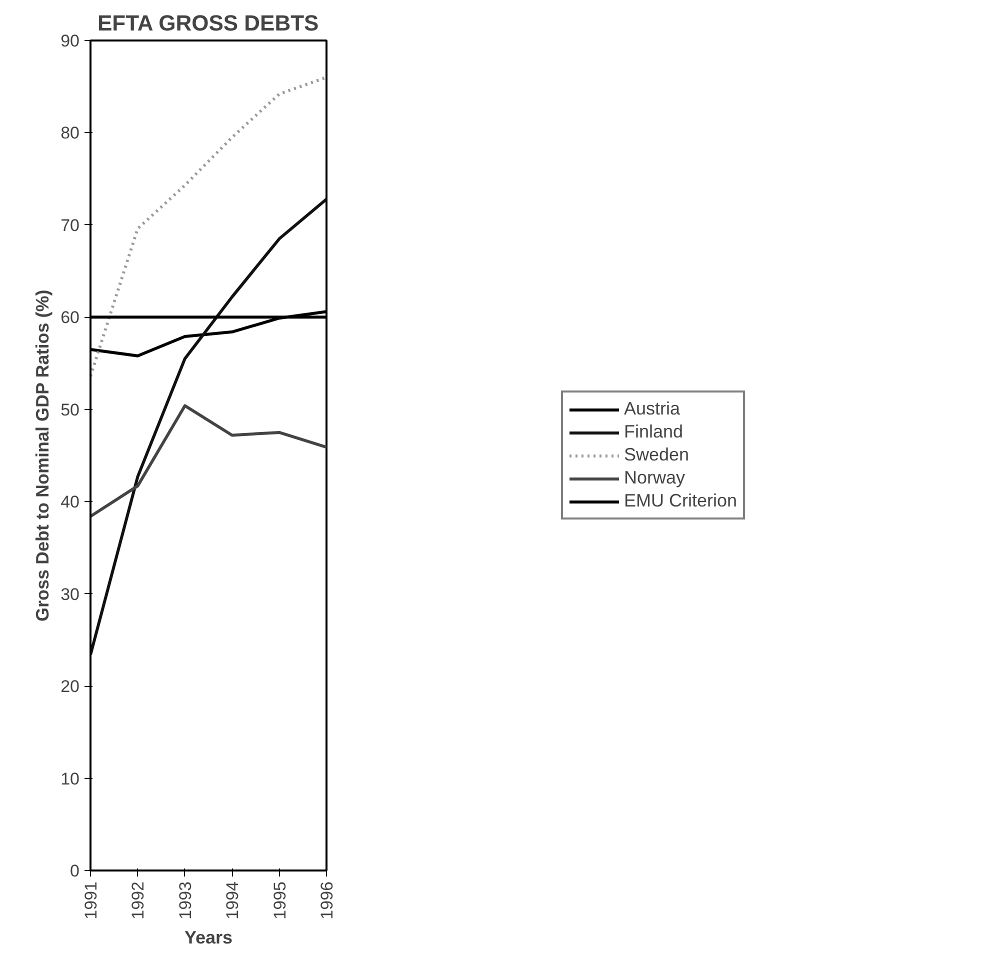  I want to click on x-tick-label: 1994, so click(232, 900).